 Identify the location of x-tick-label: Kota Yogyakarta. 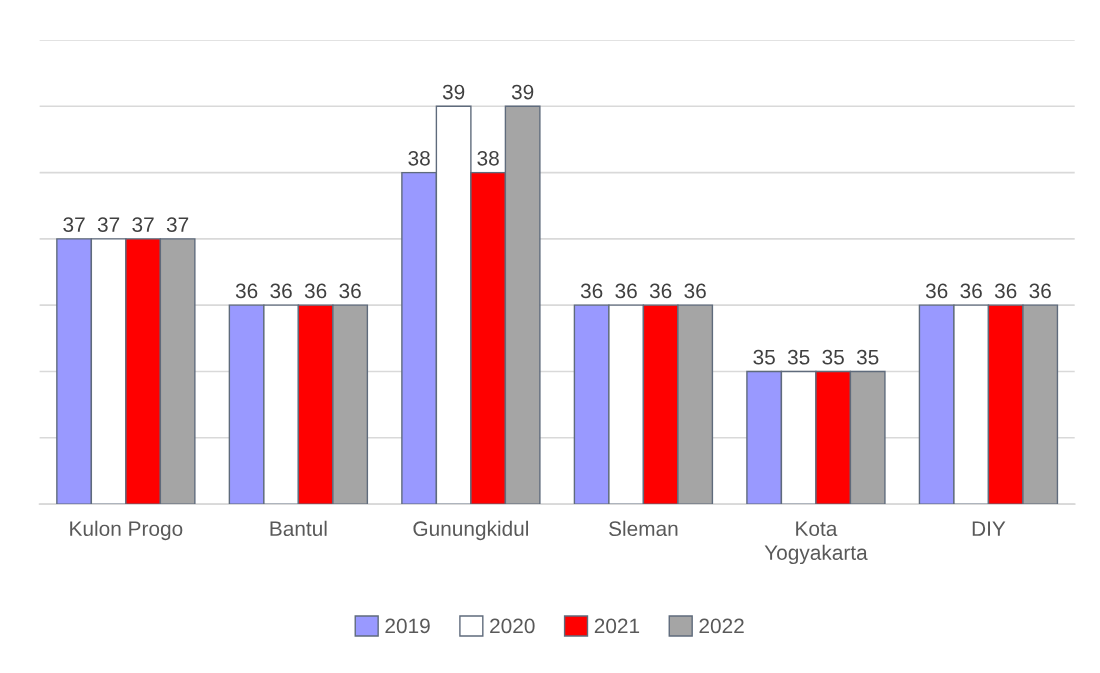
(816, 543).